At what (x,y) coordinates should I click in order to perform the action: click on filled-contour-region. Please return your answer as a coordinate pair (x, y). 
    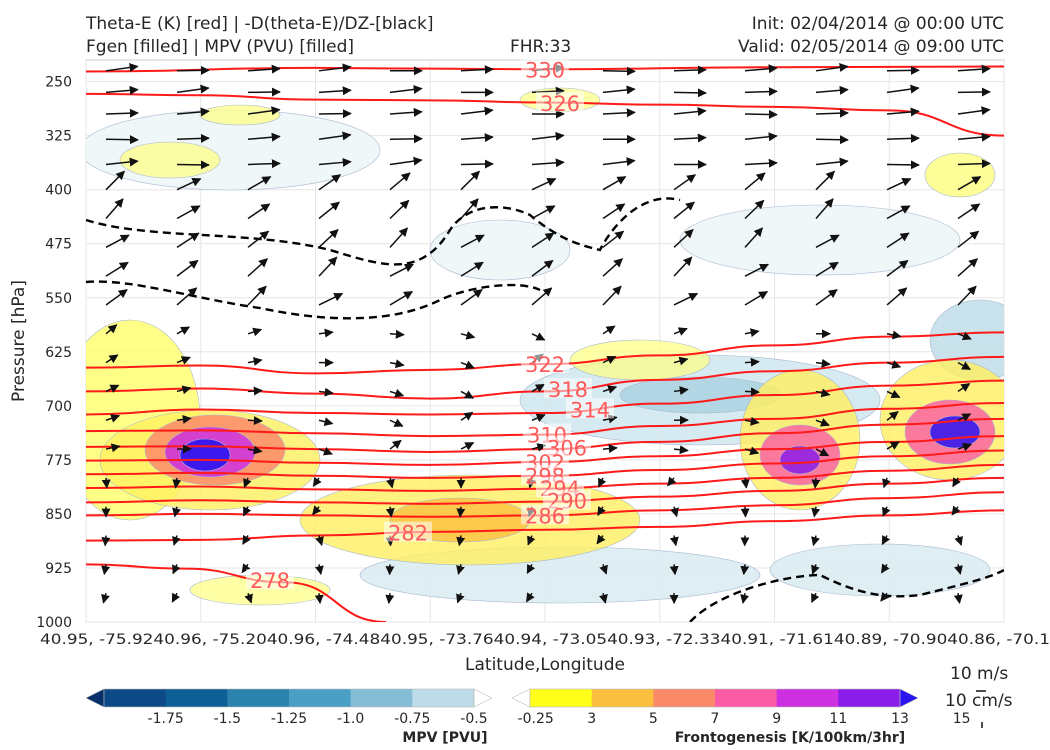
    Looking at the image, I should click on (880, 570).